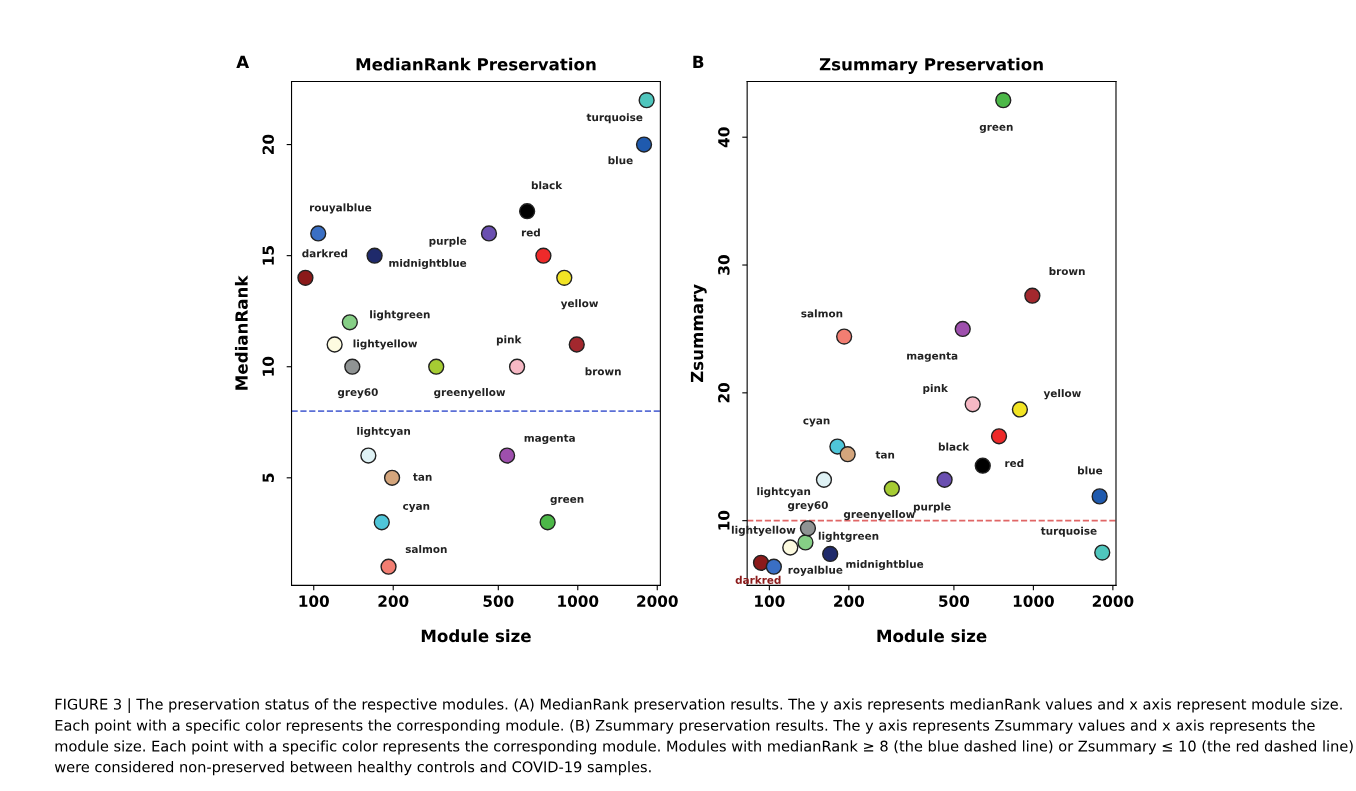  Describe the element at coordinates (724, 265) in the screenshot. I see `y-tick-label: 30` at that location.